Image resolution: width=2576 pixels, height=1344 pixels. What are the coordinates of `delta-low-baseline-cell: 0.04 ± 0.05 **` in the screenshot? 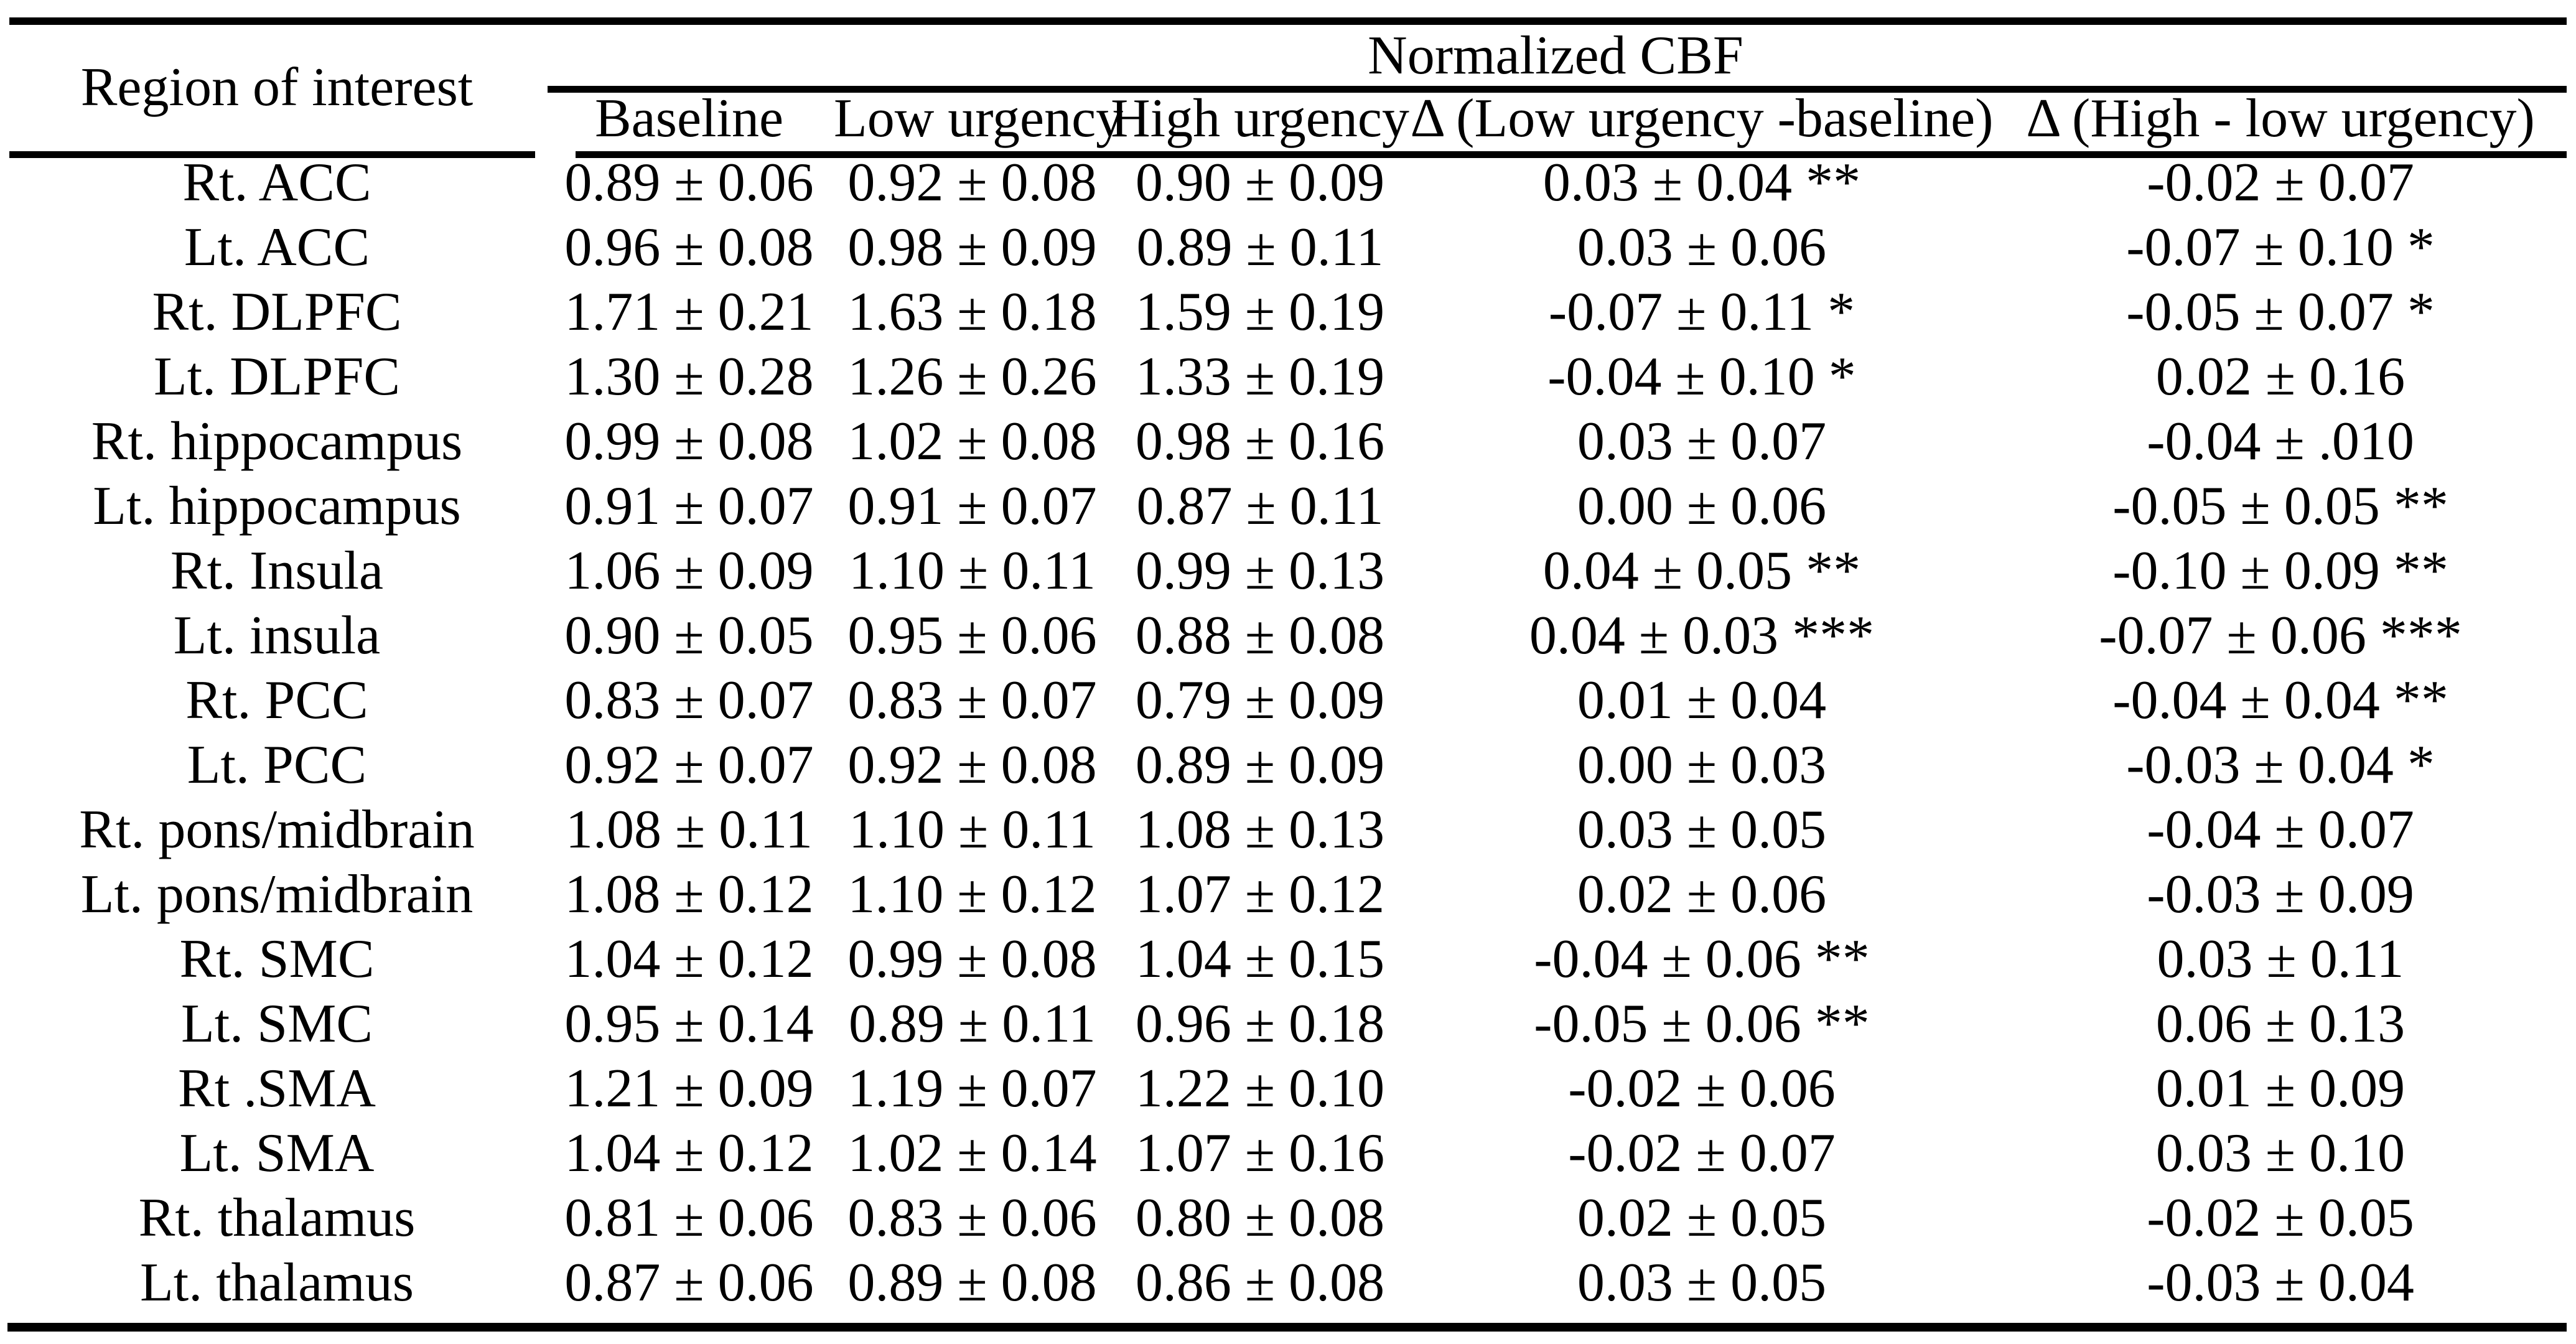 It's located at (1701, 571).